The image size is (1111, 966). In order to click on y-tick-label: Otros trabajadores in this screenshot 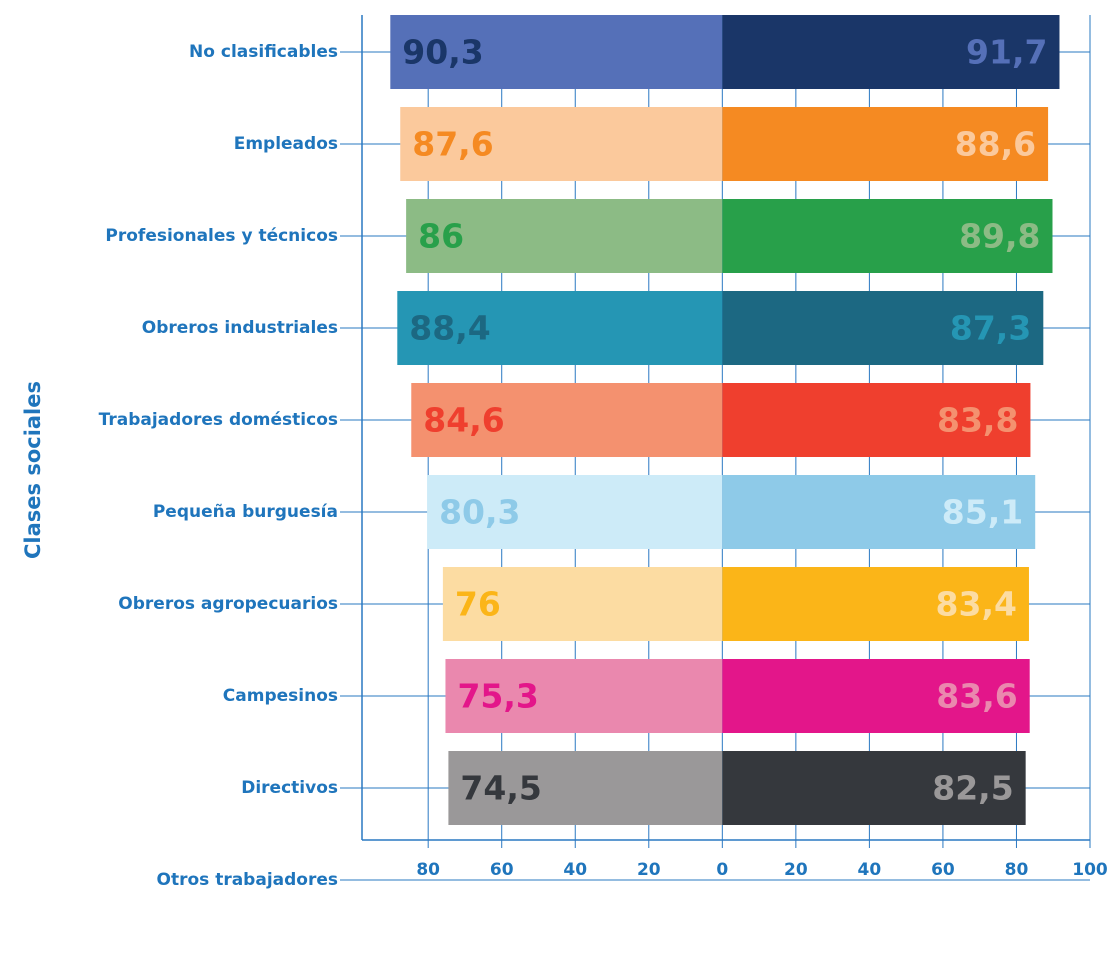, I will do `click(247, 880)`.